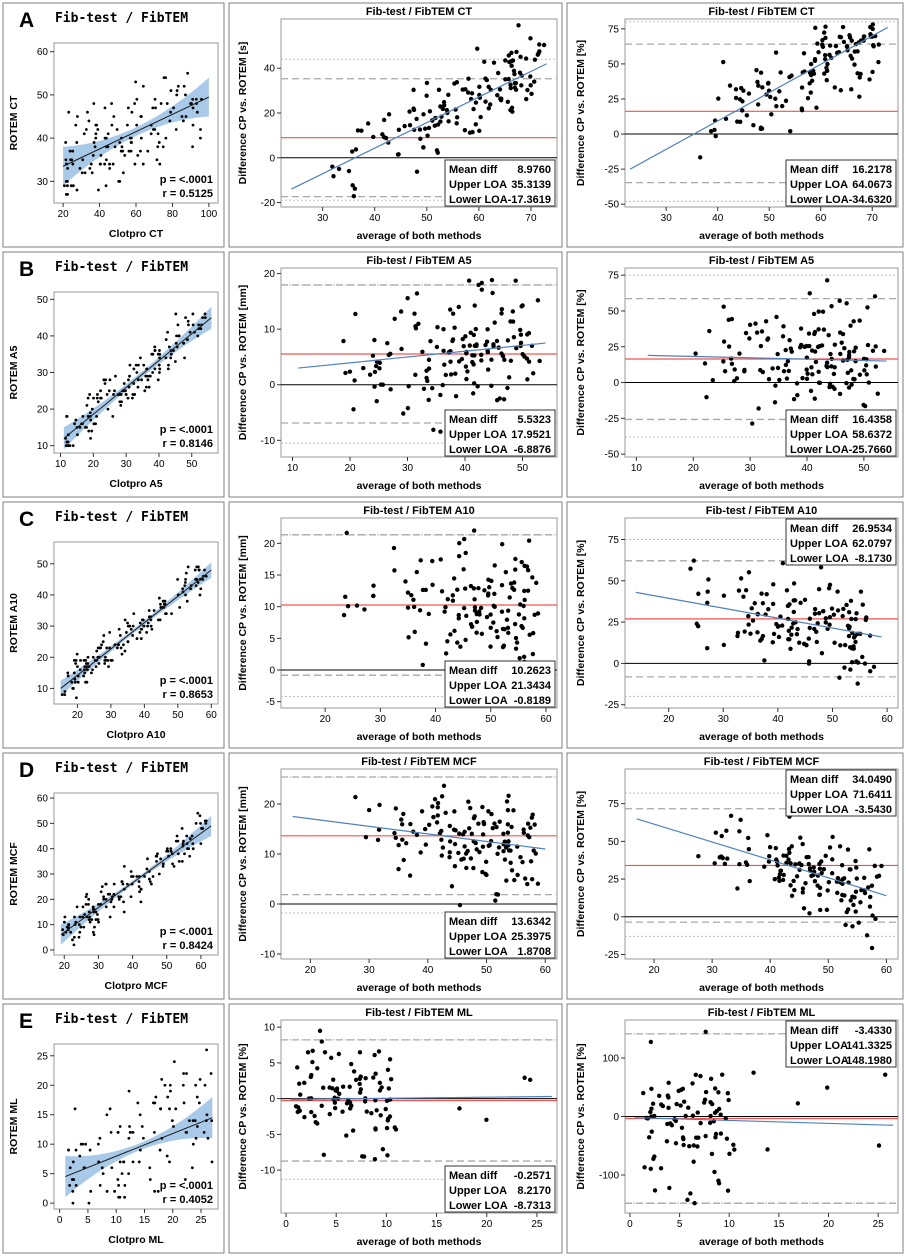  What do you see at coordinates (43, 1115) in the screenshot?
I see `y-tick-label: 15` at bounding box center [43, 1115].